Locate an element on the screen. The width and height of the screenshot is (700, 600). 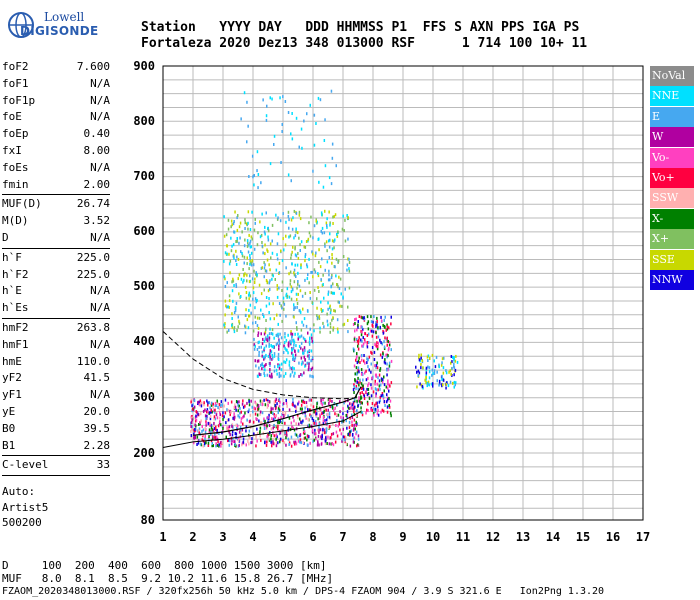
param-key: foEp is located at coordinates (15, 134).